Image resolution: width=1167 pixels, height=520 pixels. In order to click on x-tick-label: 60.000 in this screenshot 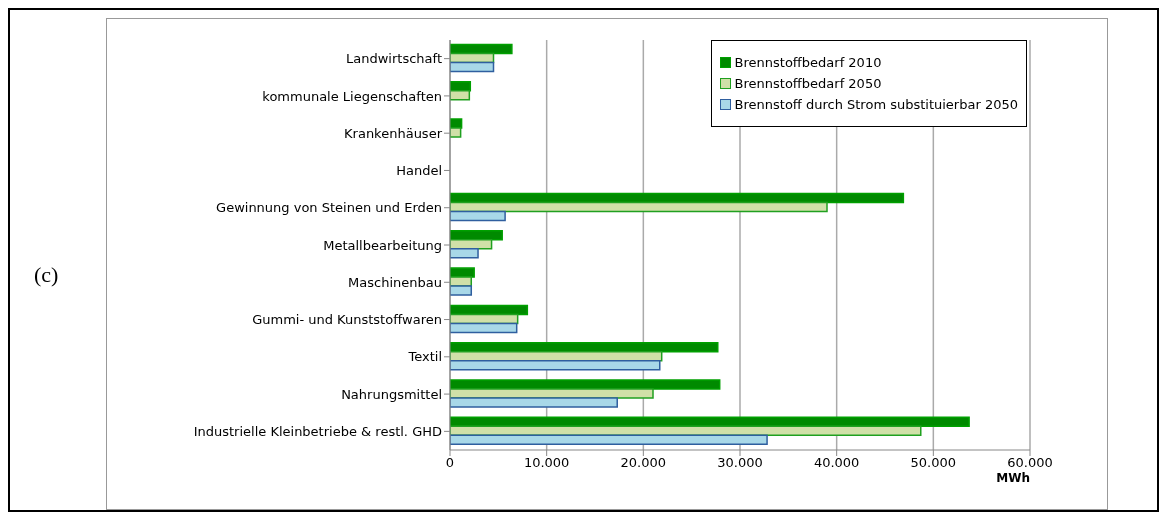, I will do `click(1030, 463)`.